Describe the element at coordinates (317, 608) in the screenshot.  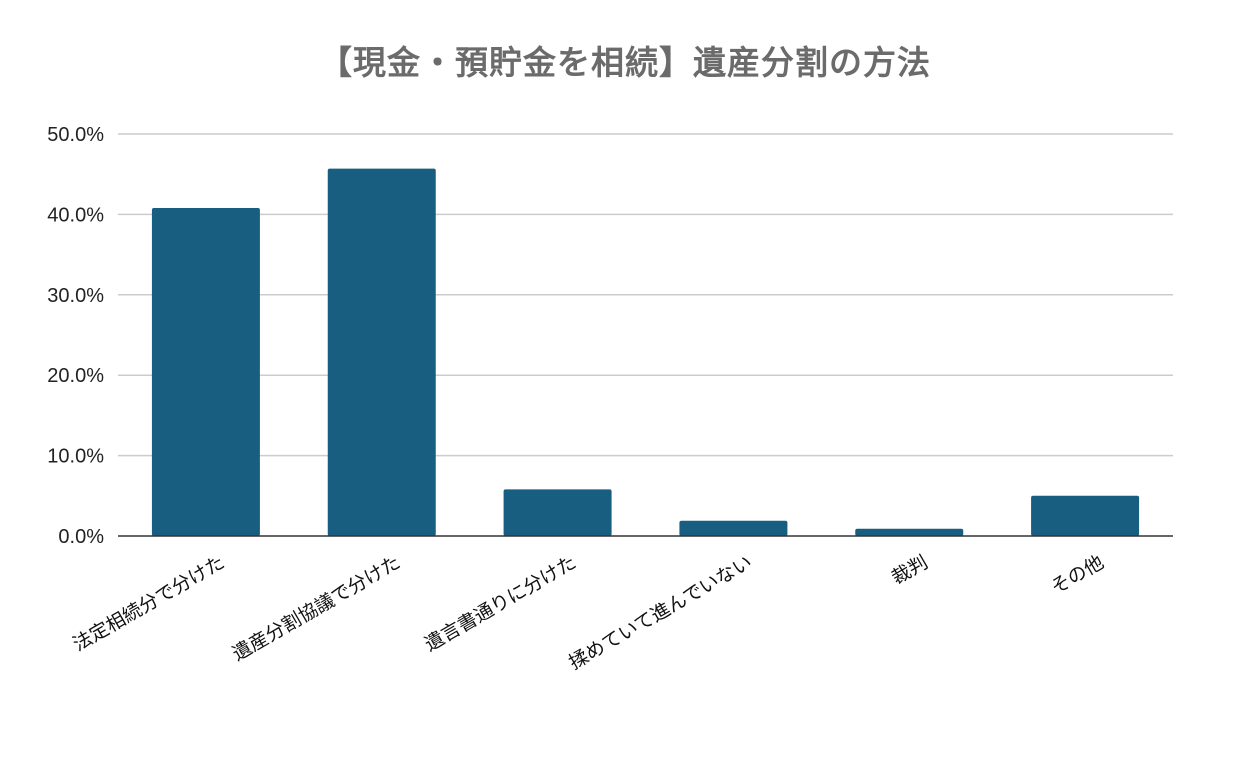
I see `x-category-label: 遺産分割協議で分けた` at that location.